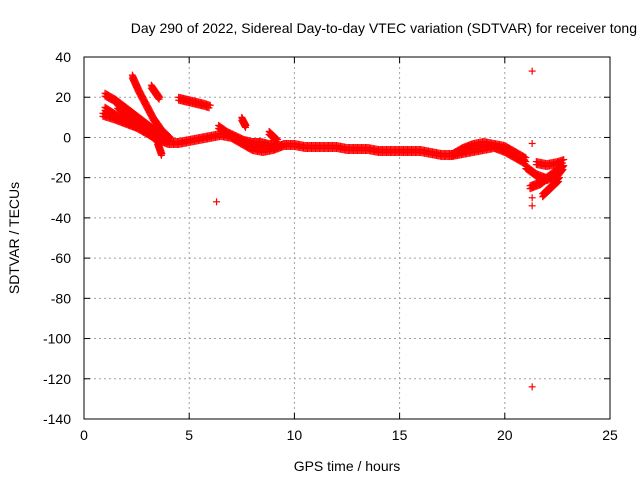 This screenshot has height=480, width=640. What do you see at coordinates (67, 137) in the screenshot?
I see `y-tick-label: 0` at bounding box center [67, 137].